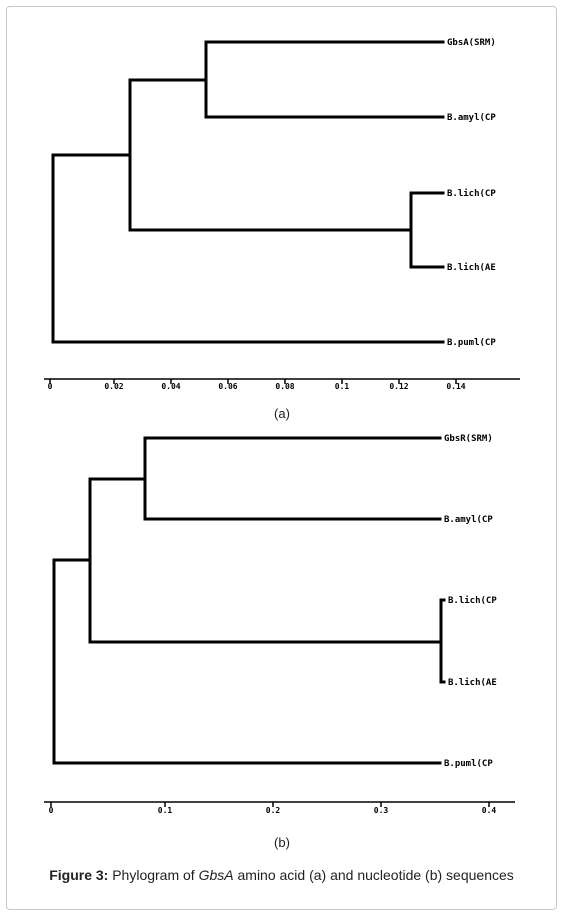  What do you see at coordinates (273, 810) in the screenshot?
I see `tick-label-b-2: 0.2` at bounding box center [273, 810].